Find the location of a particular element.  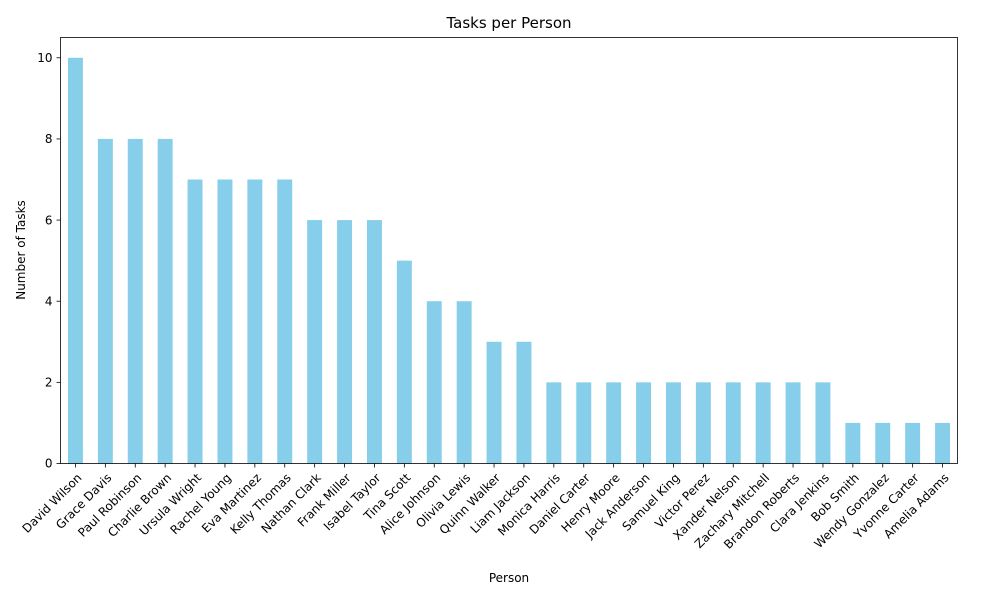

y-tick-label: 10 is located at coordinates (44, 58).